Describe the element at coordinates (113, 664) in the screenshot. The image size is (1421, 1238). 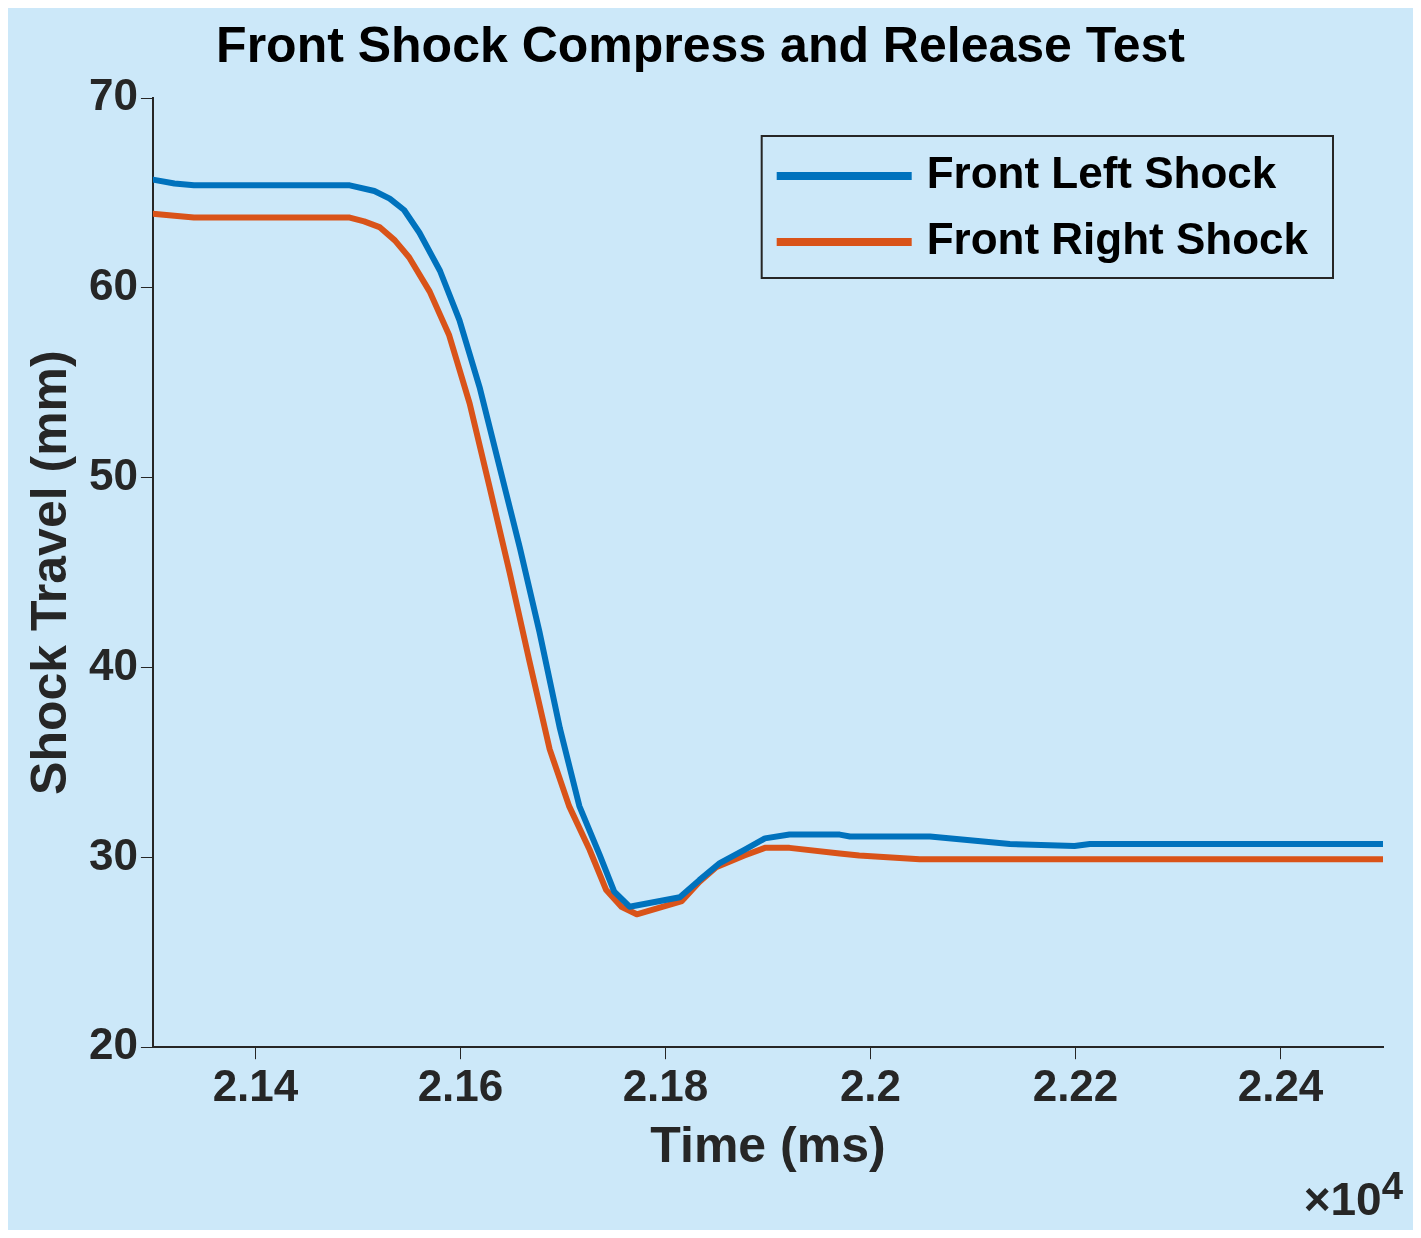
I see `y-tick-label: 40` at that location.